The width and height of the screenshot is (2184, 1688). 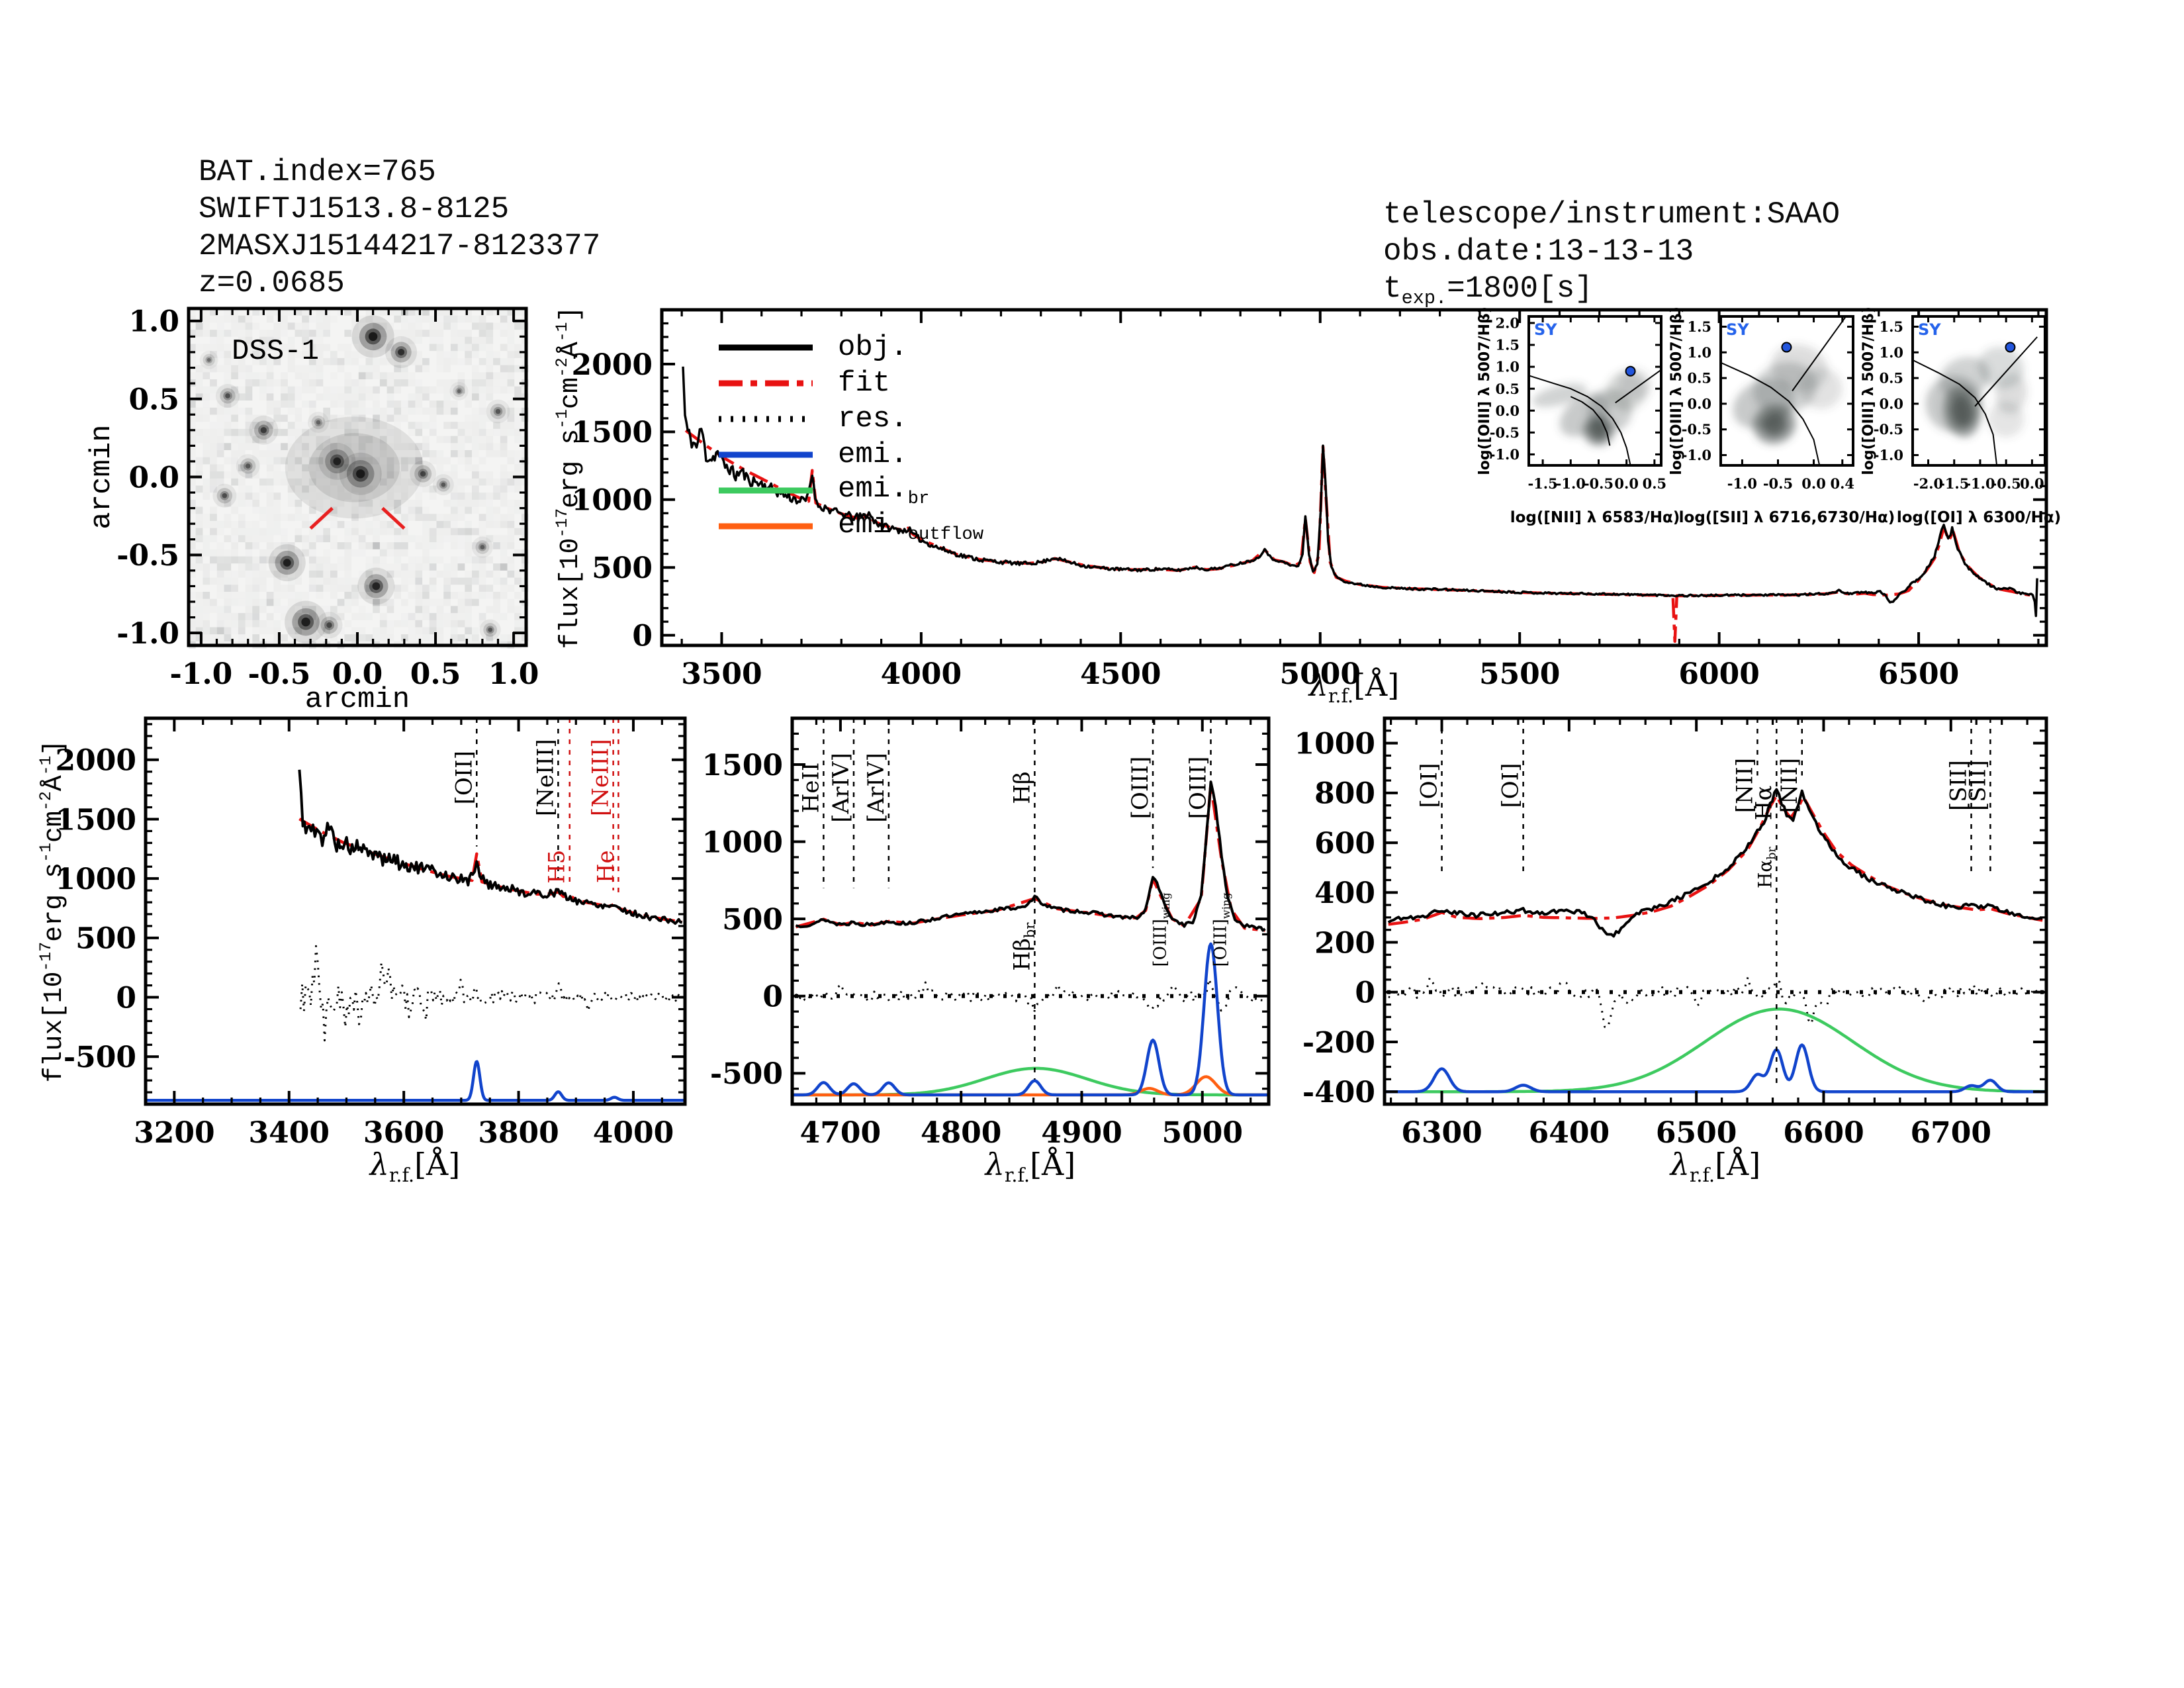 What do you see at coordinates (1507, 389) in the screenshot?
I see `svg-text: 0.5` at bounding box center [1507, 389].